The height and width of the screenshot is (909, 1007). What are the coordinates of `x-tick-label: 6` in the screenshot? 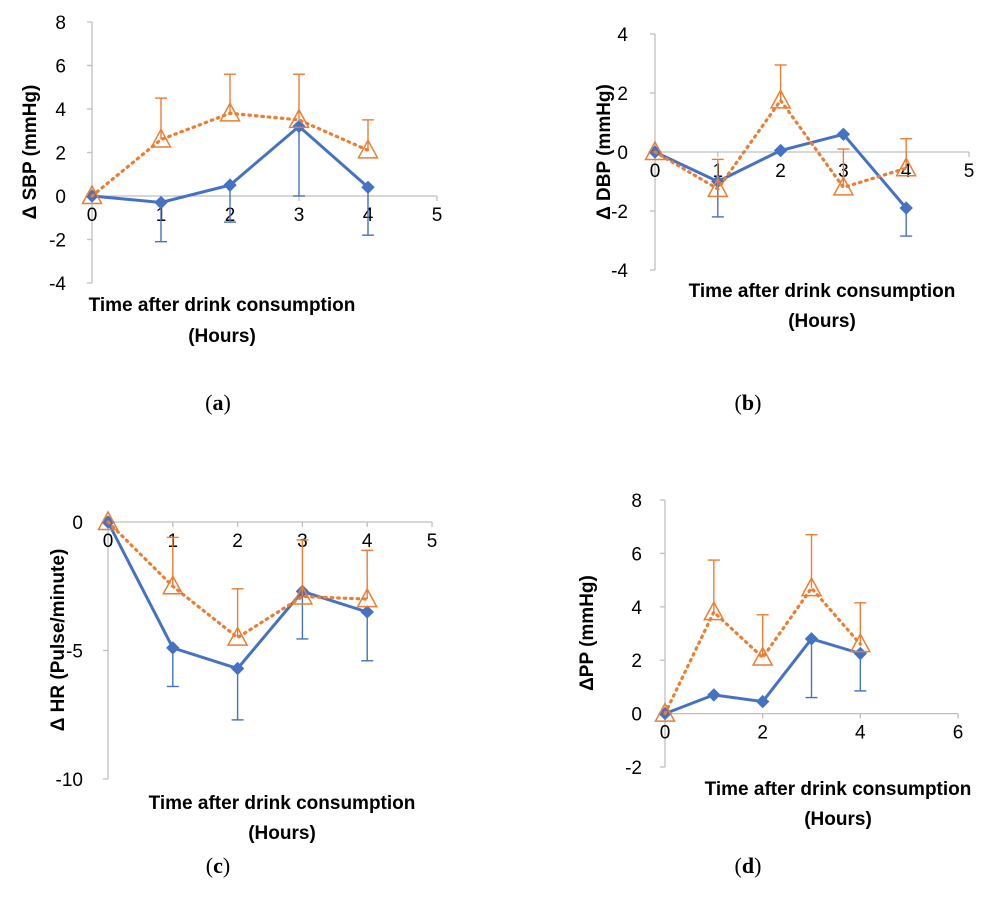 It's located at (958, 733).